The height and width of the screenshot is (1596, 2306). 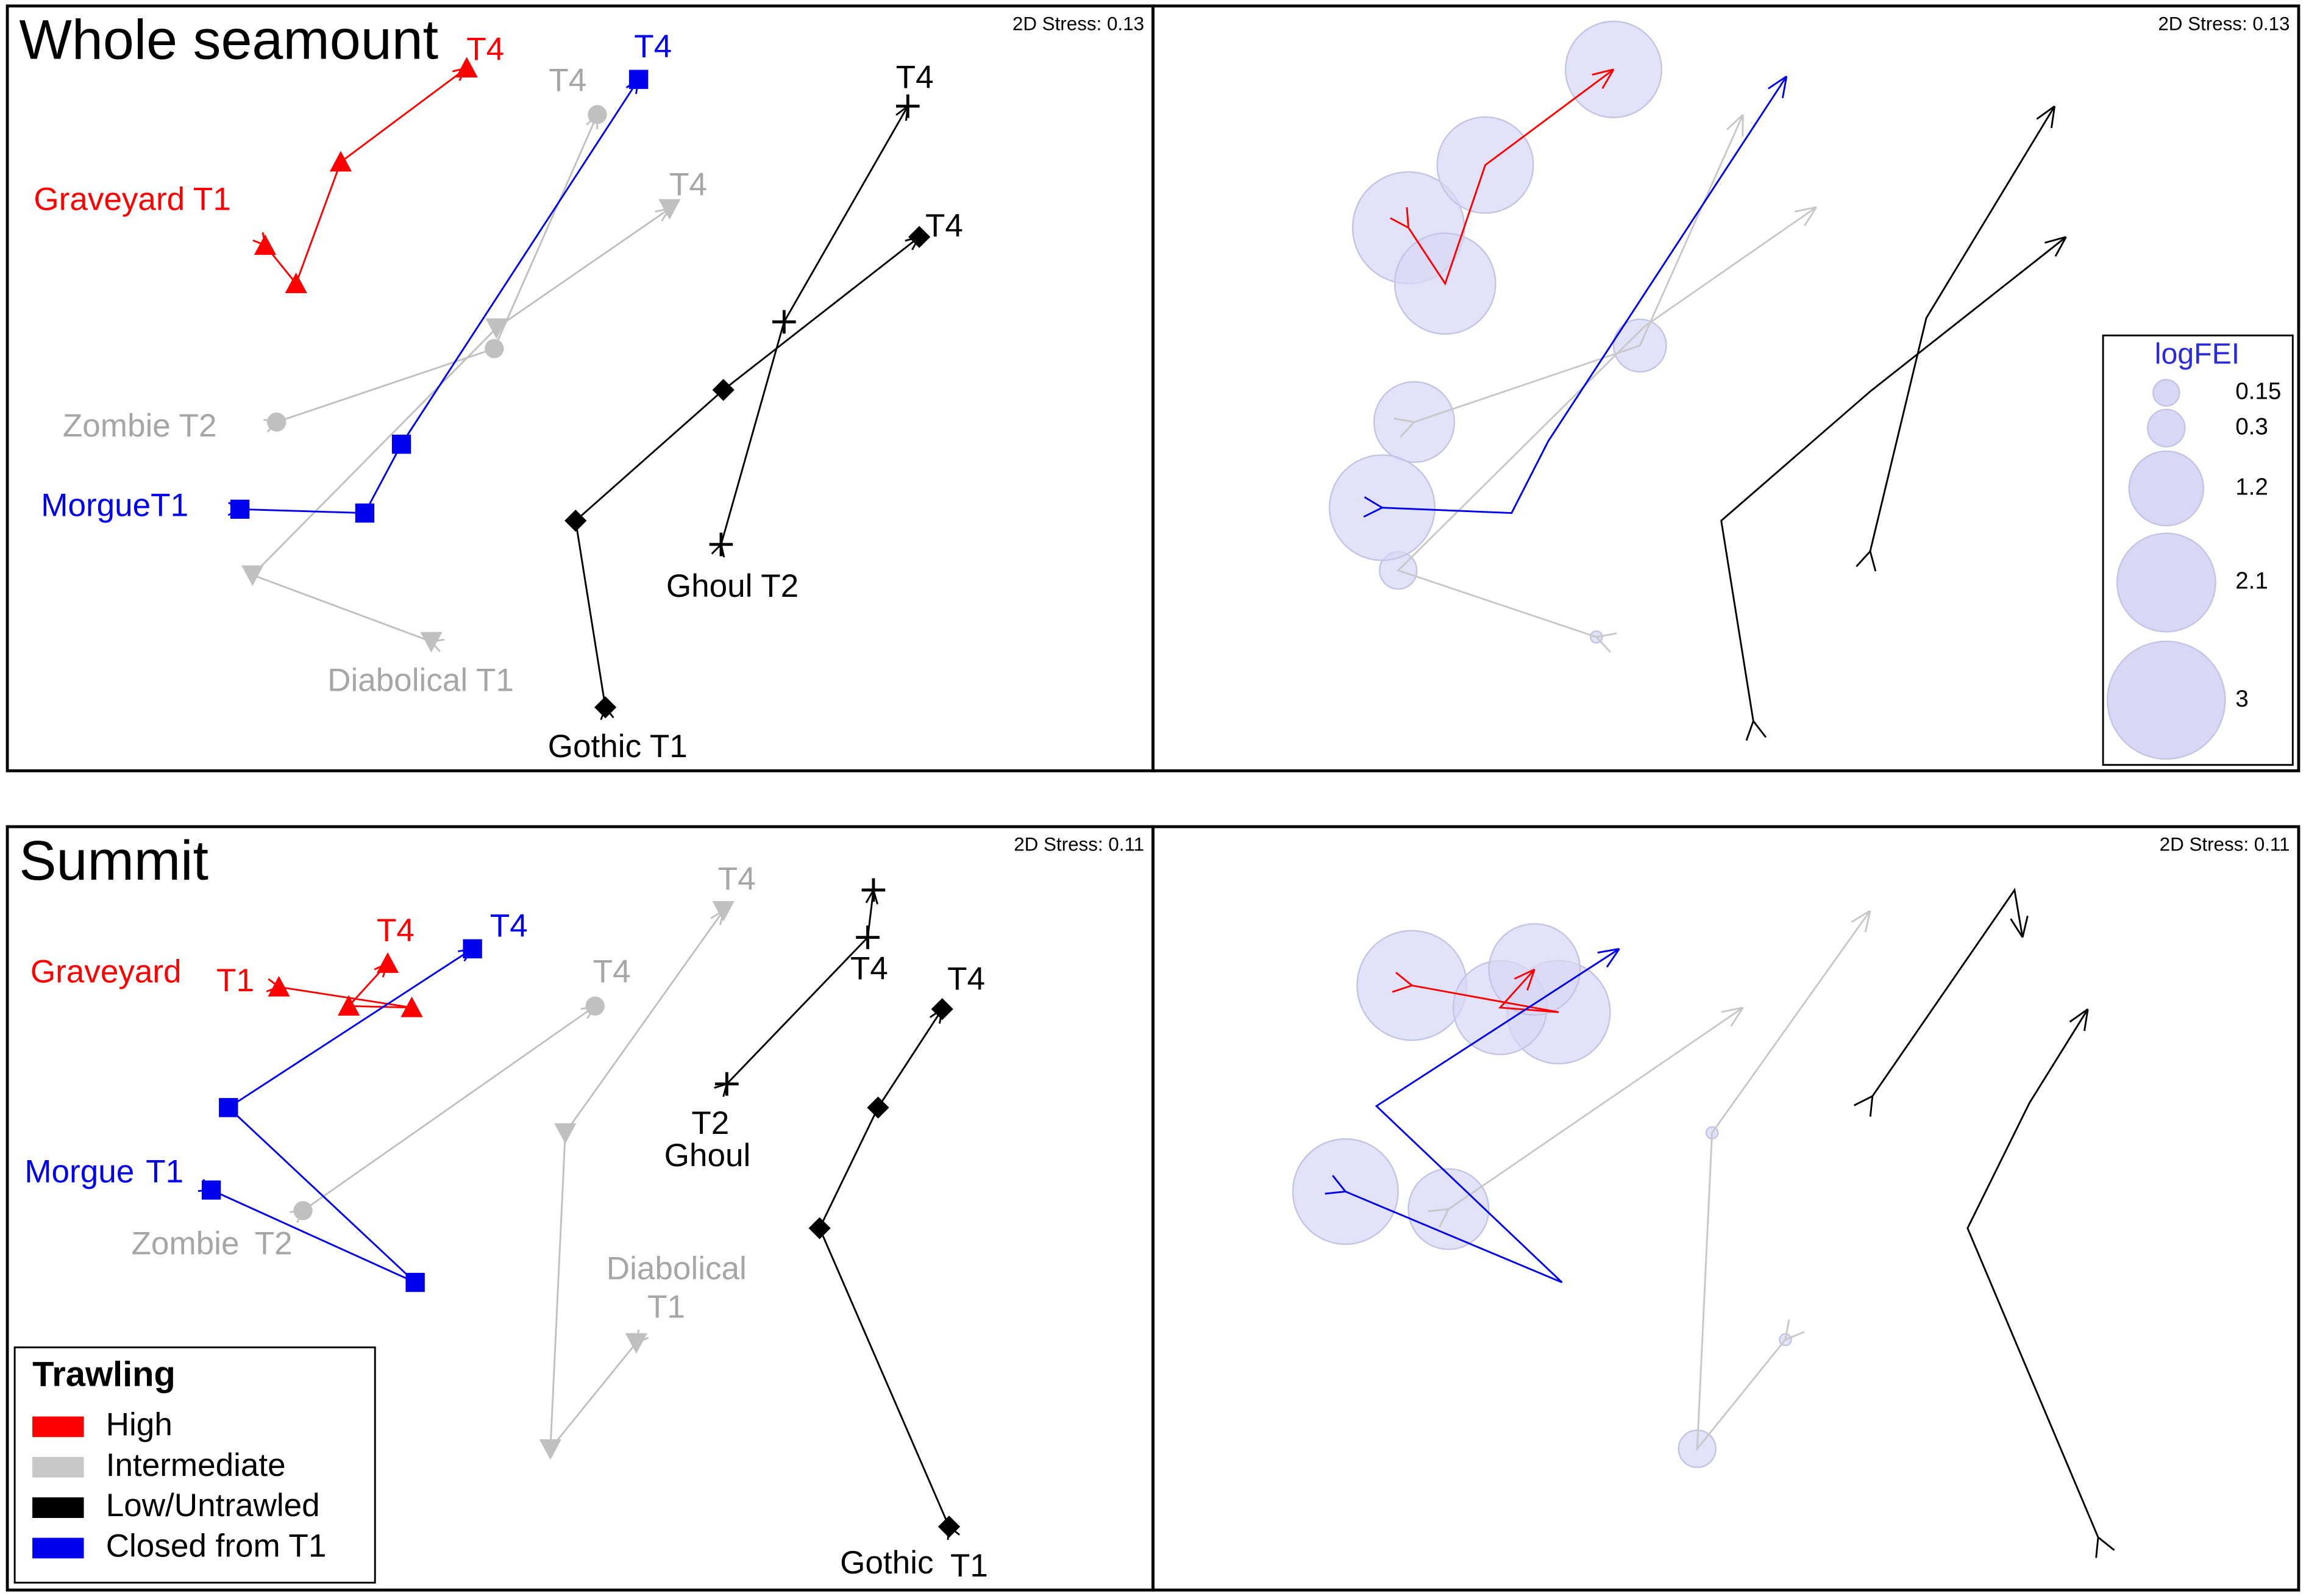 What do you see at coordinates (139, 1424) in the screenshot?
I see `legend-label: High` at bounding box center [139, 1424].